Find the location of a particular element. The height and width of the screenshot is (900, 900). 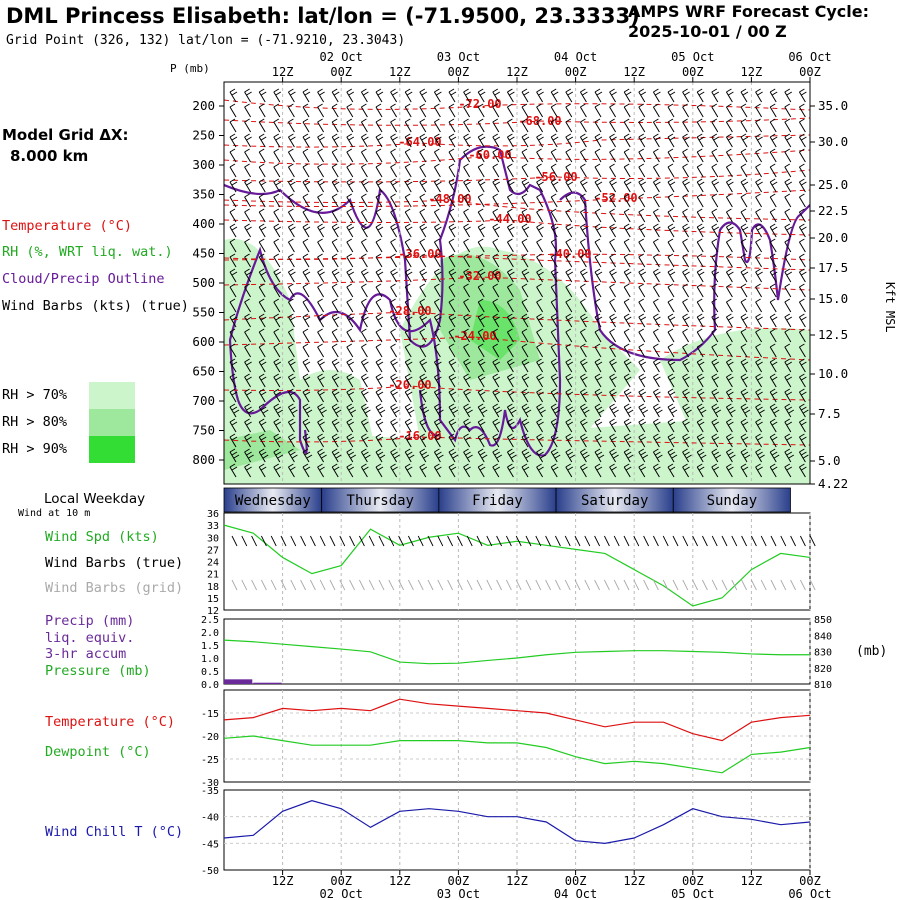

legend-temperature: Temperature (°C) is located at coordinates (67, 226).